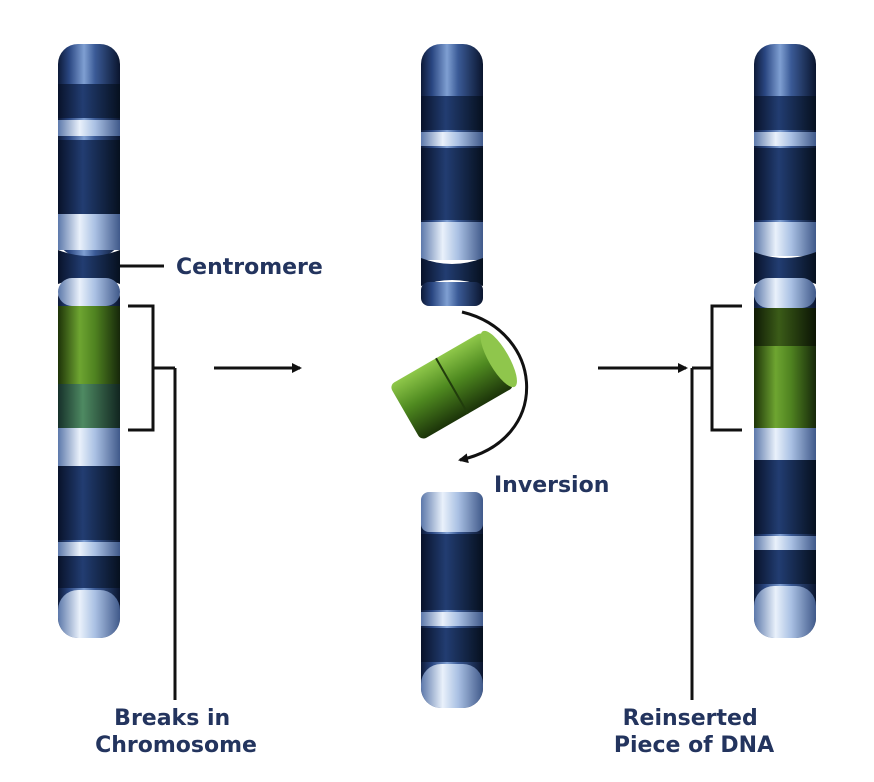 This screenshot has height=782, width=874. What do you see at coordinates (785, 341) in the screenshot?
I see `inverted-chromosome` at bounding box center [785, 341].